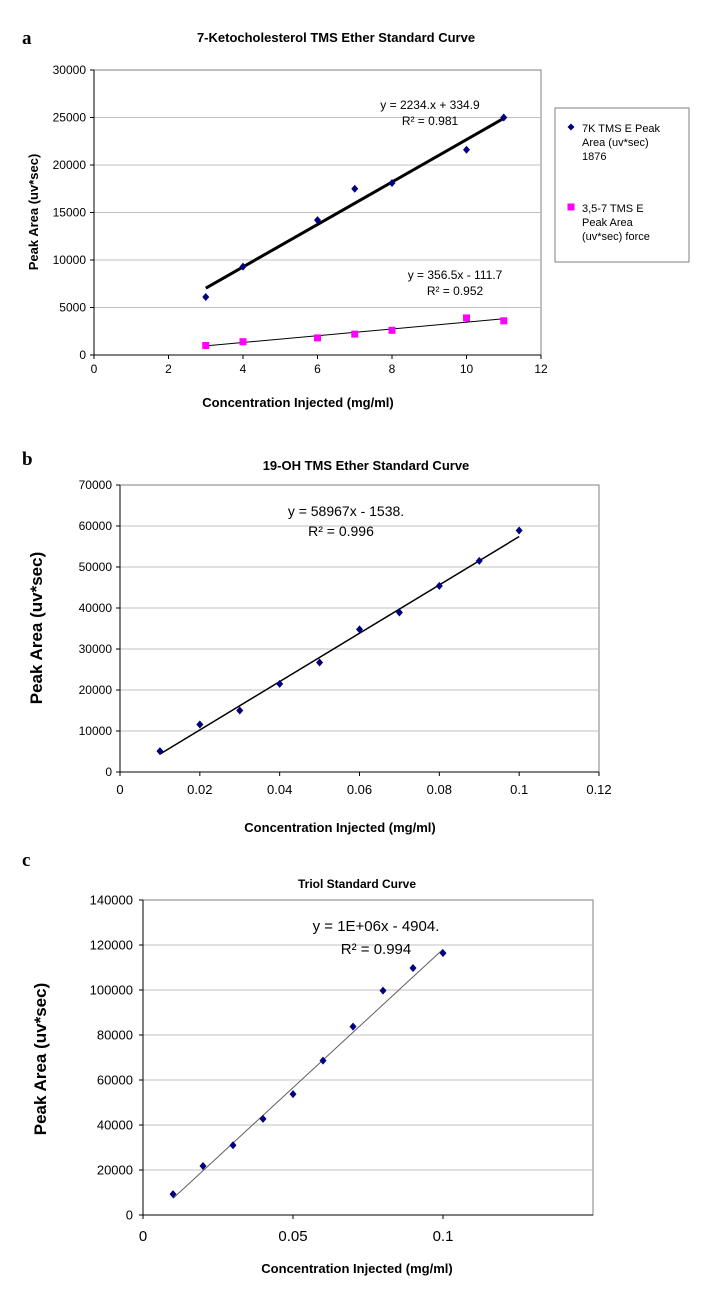 Image resolution: width=711 pixels, height=1298 pixels. Describe the element at coordinates (111, 990) in the screenshot. I see `y-tick-label: 100000` at that location.